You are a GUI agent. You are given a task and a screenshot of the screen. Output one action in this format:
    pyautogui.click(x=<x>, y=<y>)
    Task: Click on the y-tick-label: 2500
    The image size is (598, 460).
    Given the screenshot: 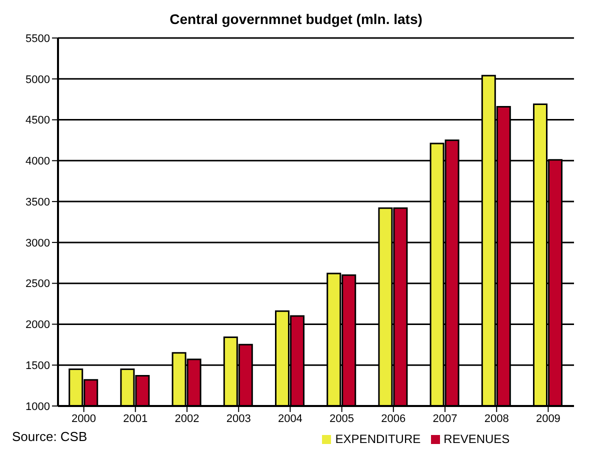 What is the action you would take?
    pyautogui.click(x=38, y=284)
    